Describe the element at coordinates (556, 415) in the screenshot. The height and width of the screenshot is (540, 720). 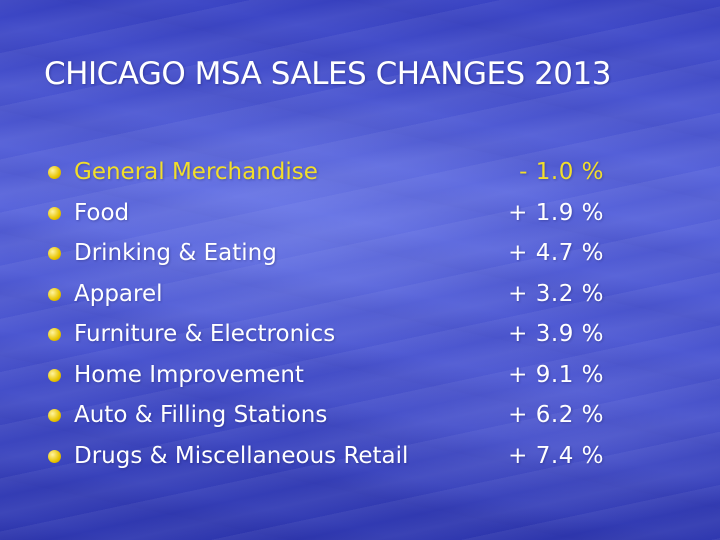
I see `change-value: + 6.2 %` at that location.